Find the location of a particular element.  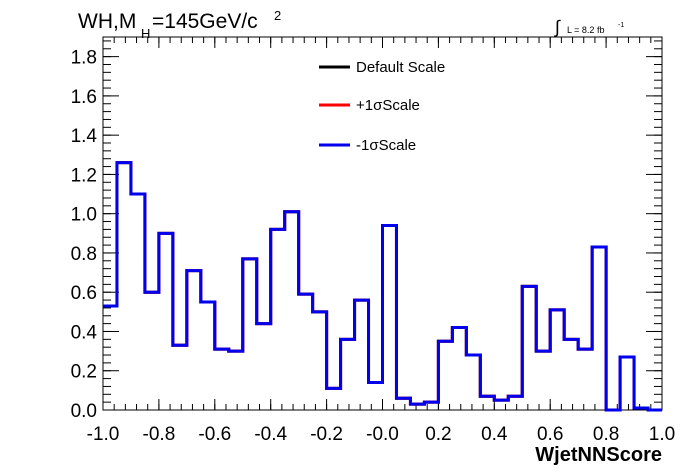

luminosity-label: ∫ L = 8.2 fb -1 is located at coordinates (588, 27).